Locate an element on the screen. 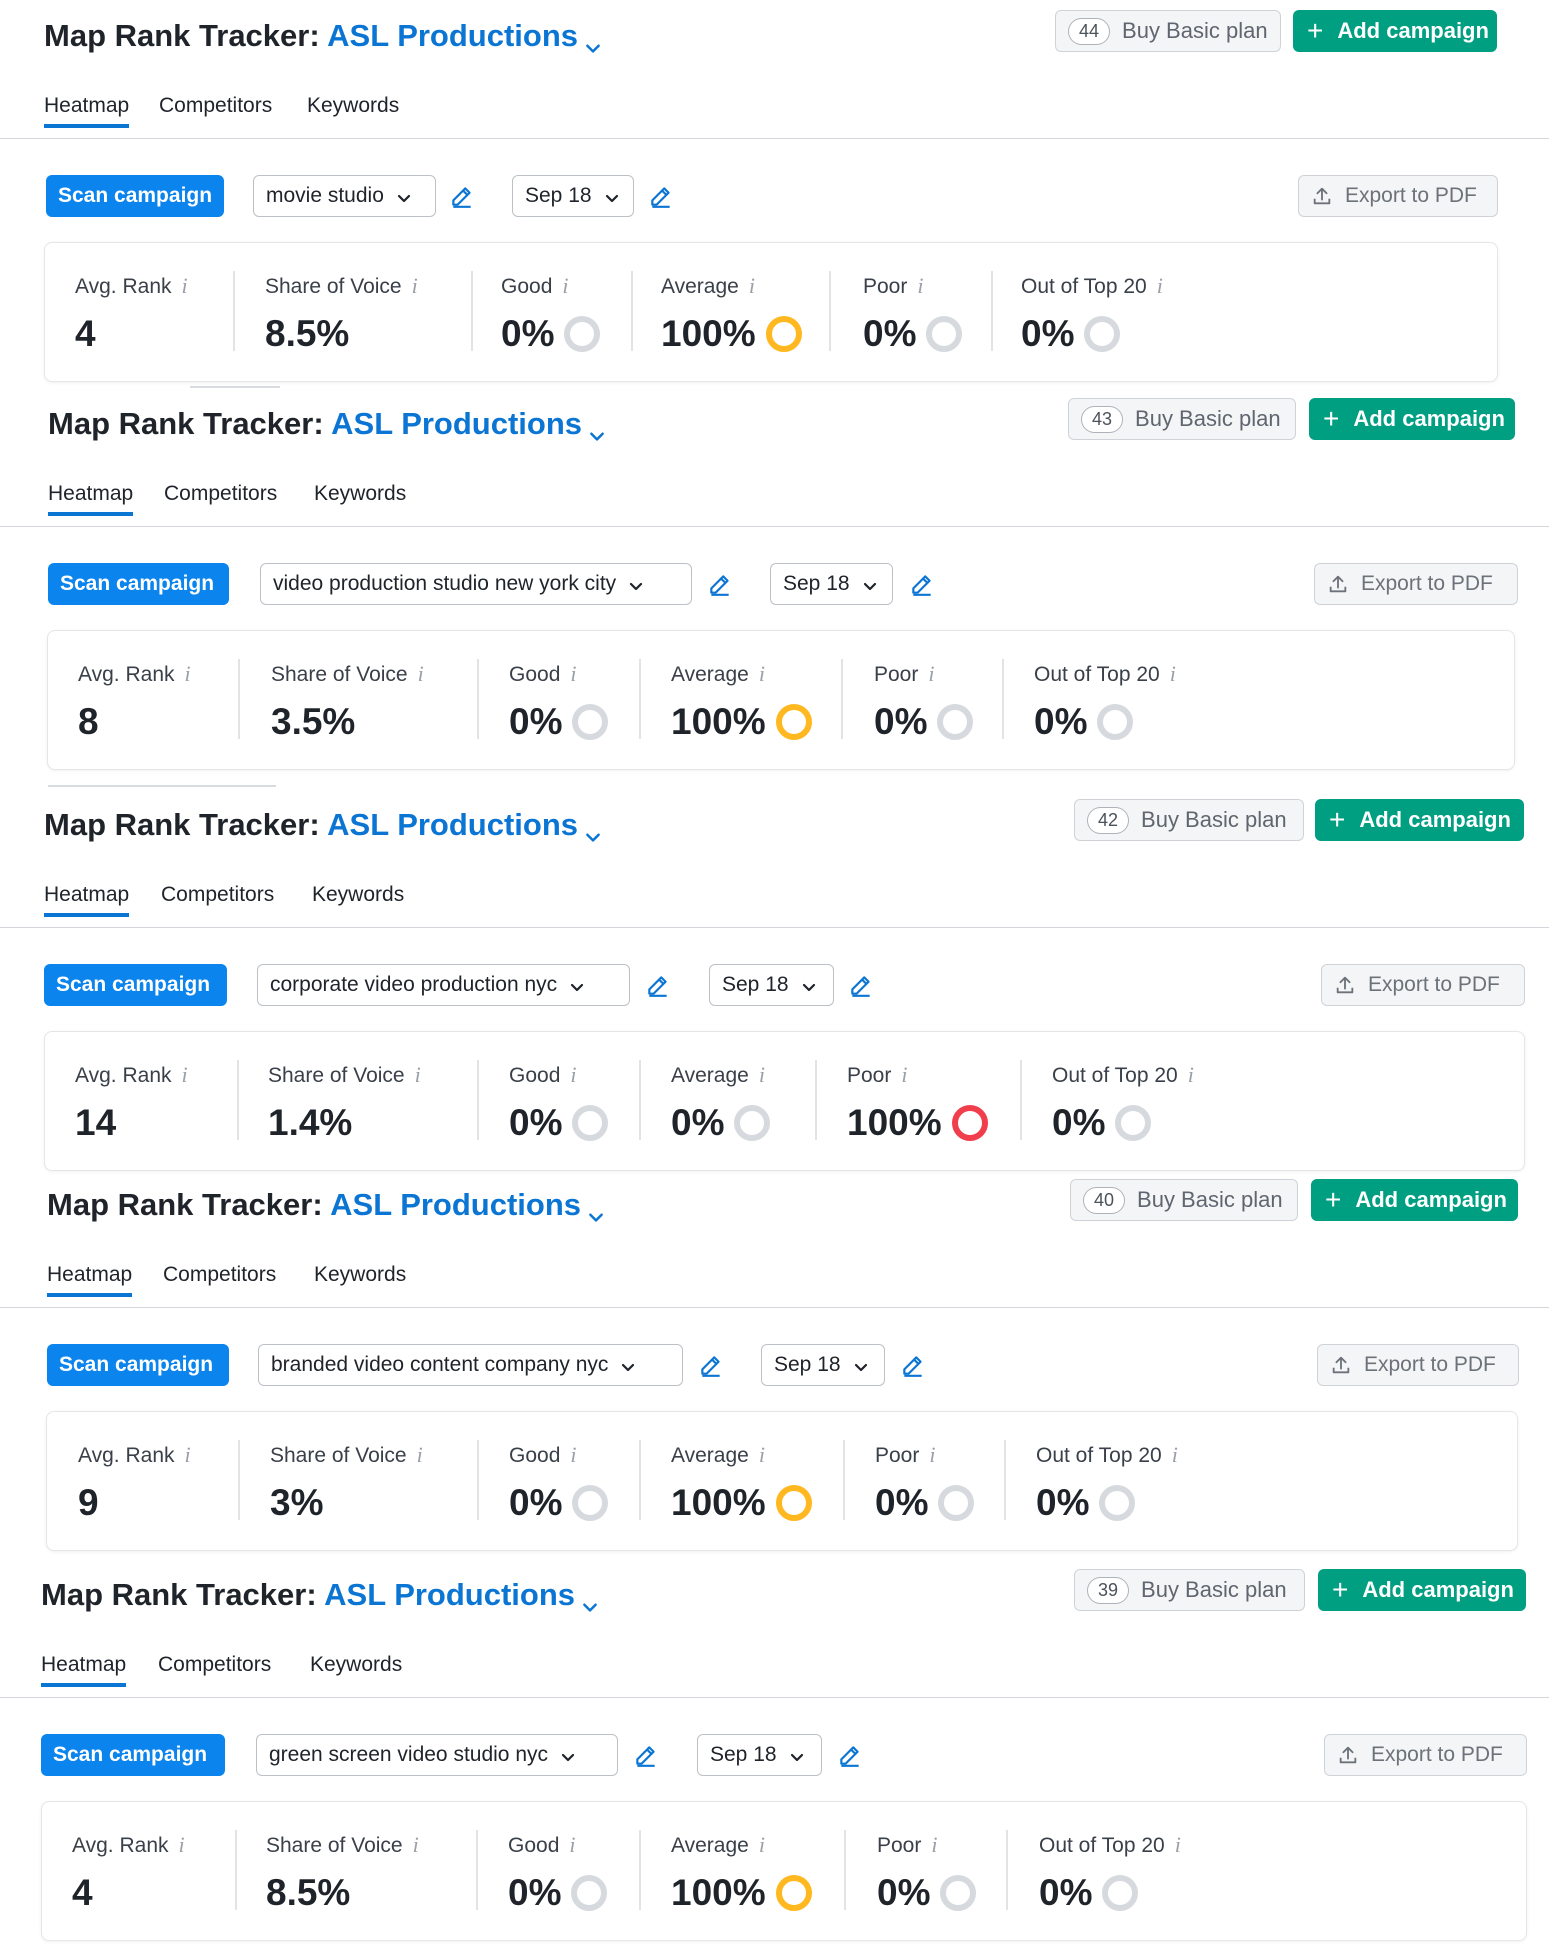 This screenshot has height=1949, width=1549. metric-divider is located at coordinates (239, 699).